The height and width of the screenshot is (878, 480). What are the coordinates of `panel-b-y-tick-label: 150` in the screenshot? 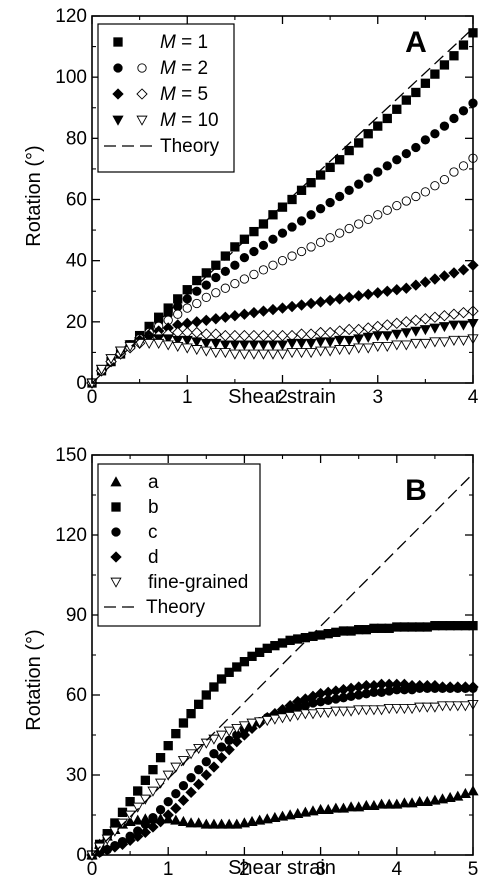 It's located at (71, 455).